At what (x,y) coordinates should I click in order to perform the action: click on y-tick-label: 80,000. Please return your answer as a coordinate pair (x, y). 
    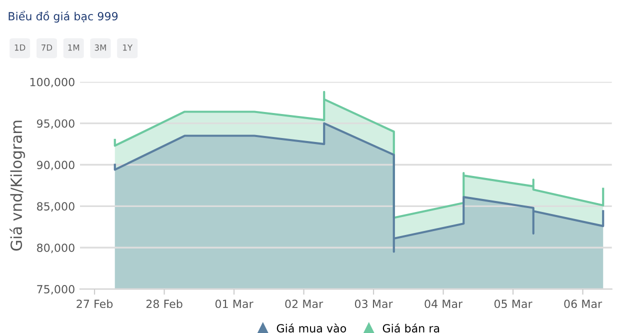
    Looking at the image, I should click on (55, 249).